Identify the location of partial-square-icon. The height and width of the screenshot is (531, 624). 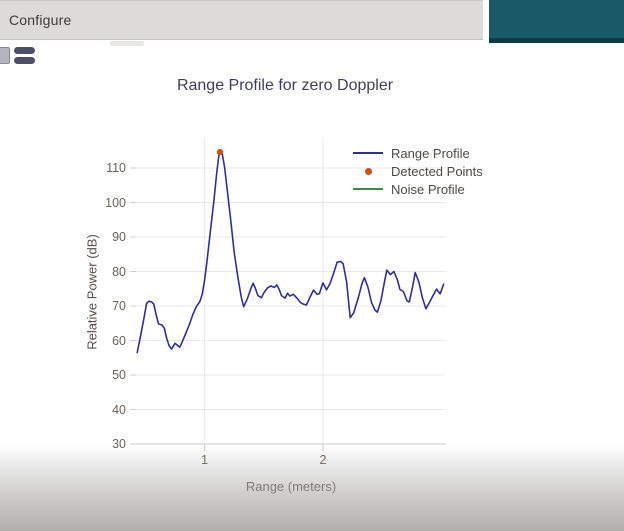
(5, 55).